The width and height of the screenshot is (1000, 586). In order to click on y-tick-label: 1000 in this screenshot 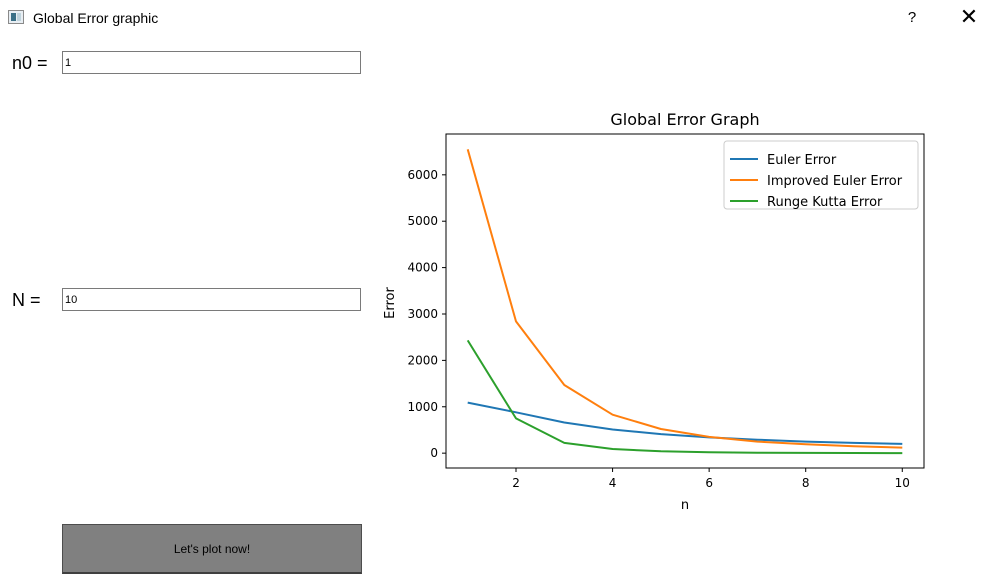, I will do `click(422, 407)`.